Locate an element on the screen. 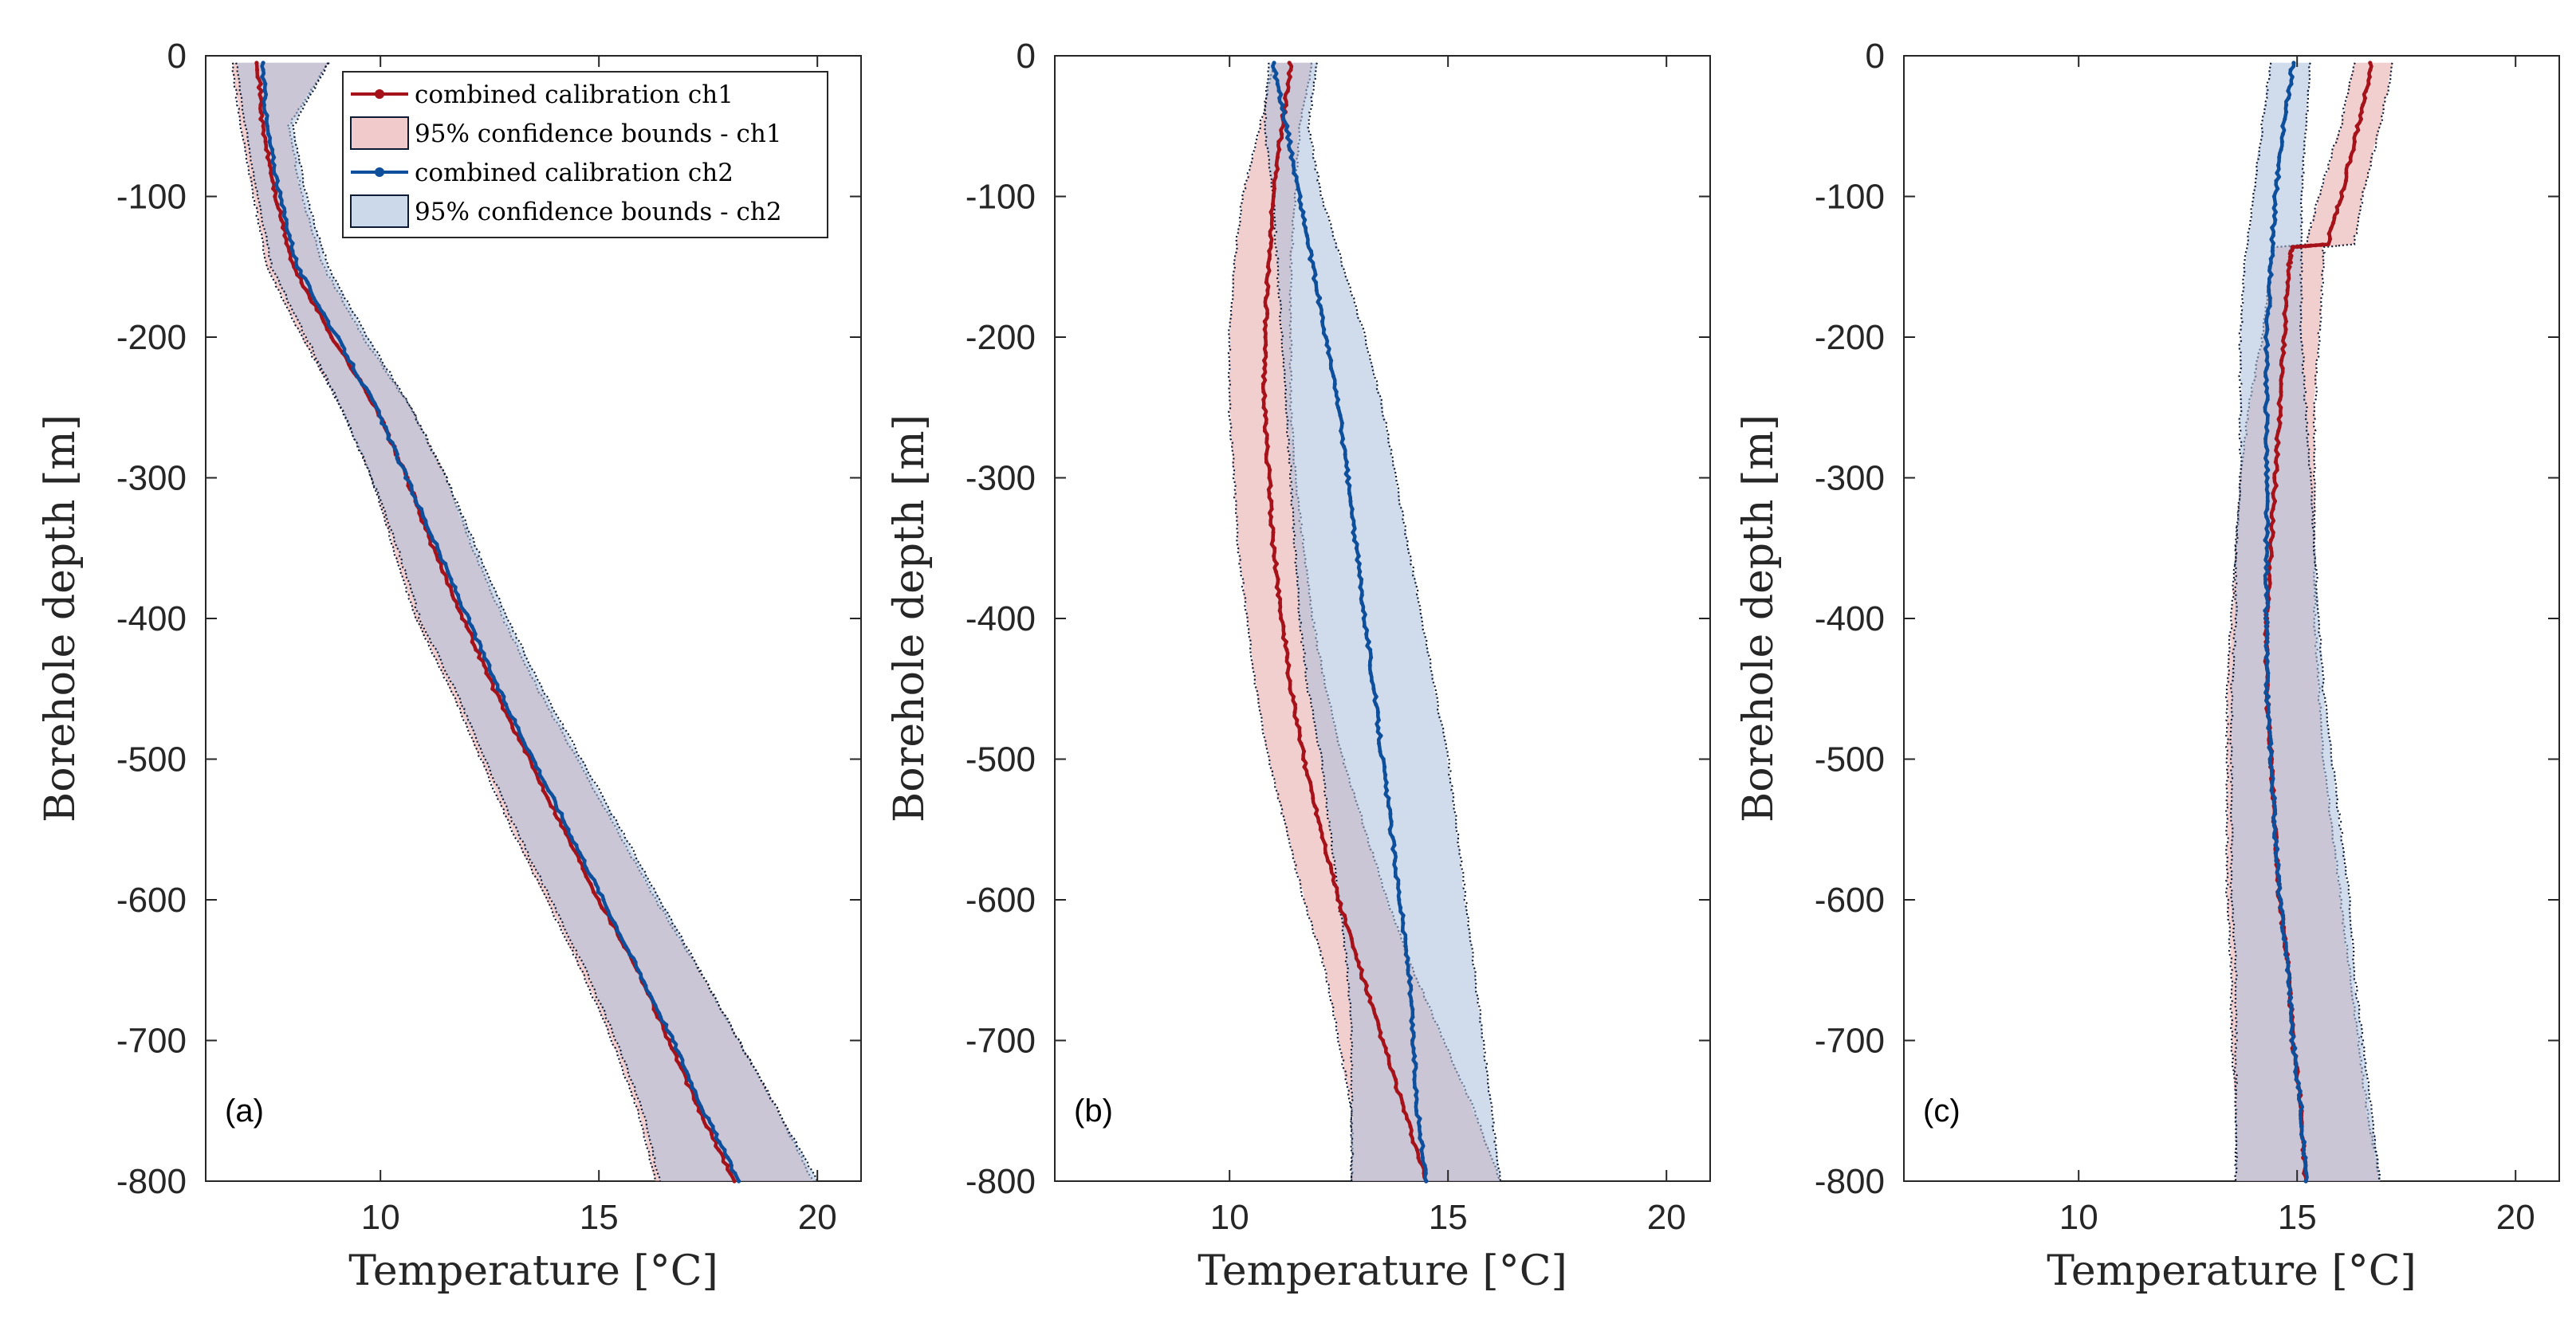 Image resolution: width=2576 pixels, height=1327 pixels. x-axis-label: Temperature [°C] is located at coordinates (2232, 1271).